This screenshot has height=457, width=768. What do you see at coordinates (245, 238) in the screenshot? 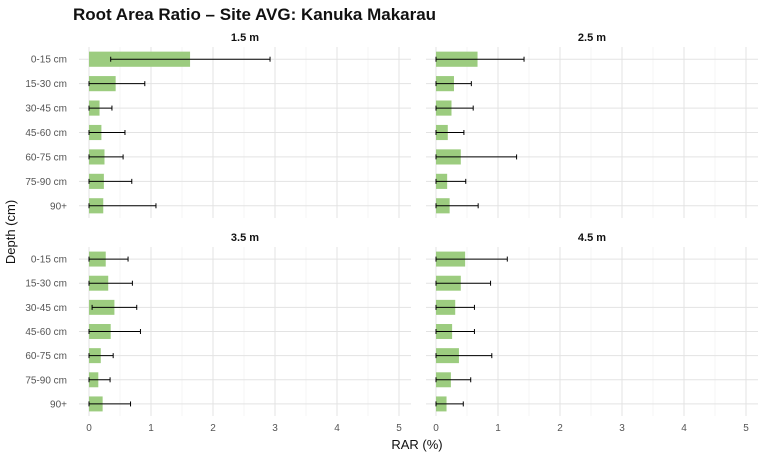
I see `panel-label: 3.5 m` at bounding box center [245, 238].